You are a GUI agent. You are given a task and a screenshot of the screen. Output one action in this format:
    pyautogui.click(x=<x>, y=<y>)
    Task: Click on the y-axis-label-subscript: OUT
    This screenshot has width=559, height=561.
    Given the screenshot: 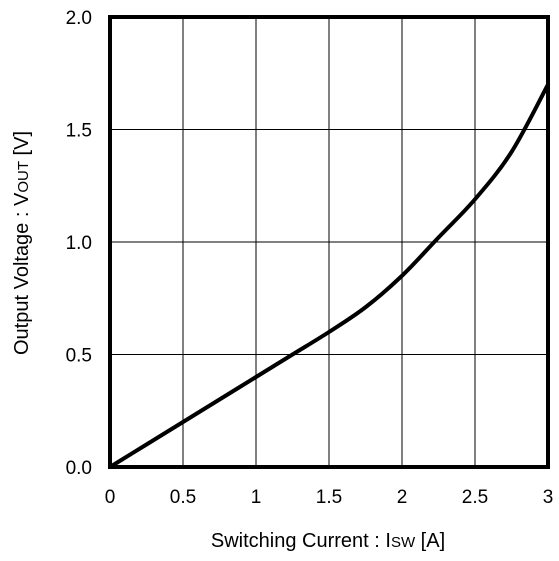 What is the action you would take?
    pyautogui.click(x=23, y=177)
    